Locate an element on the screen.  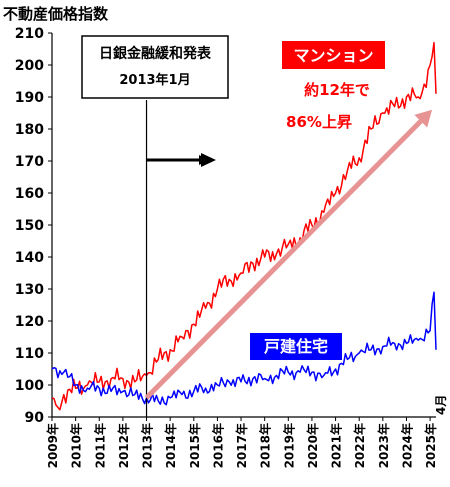
event-box is located at coordinates (155, 67).